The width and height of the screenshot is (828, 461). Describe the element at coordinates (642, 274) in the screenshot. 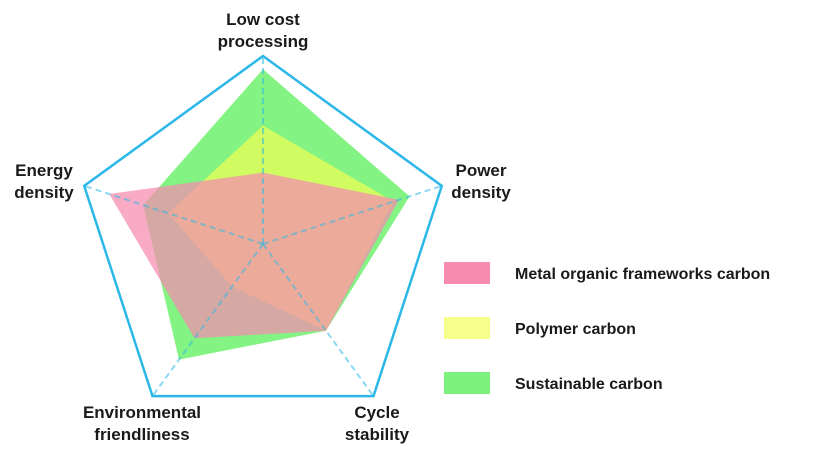

I see `legend-label-metal-organic-frameworks-carbon: Metal organic frameworks carbon` at that location.